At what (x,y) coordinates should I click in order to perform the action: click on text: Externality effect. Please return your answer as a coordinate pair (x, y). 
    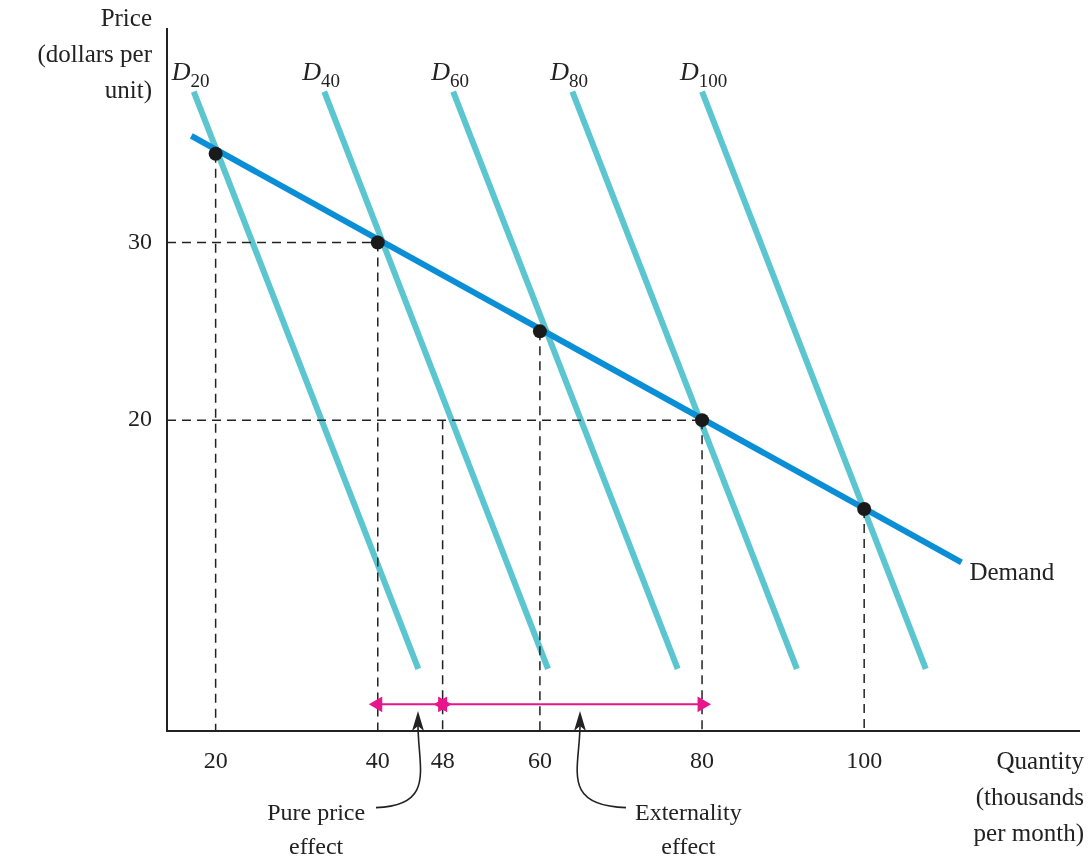
    Looking at the image, I should click on (688, 829).